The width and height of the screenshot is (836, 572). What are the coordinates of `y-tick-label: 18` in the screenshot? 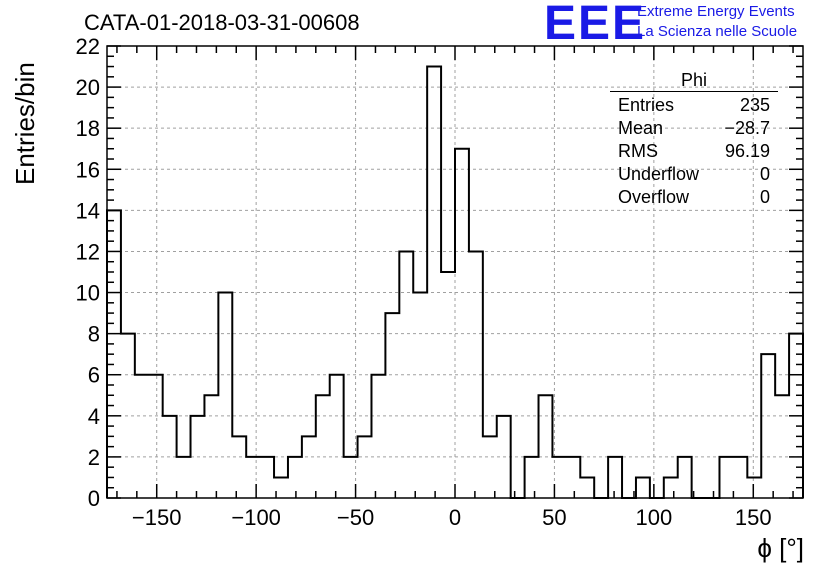 It's located at (88, 128).